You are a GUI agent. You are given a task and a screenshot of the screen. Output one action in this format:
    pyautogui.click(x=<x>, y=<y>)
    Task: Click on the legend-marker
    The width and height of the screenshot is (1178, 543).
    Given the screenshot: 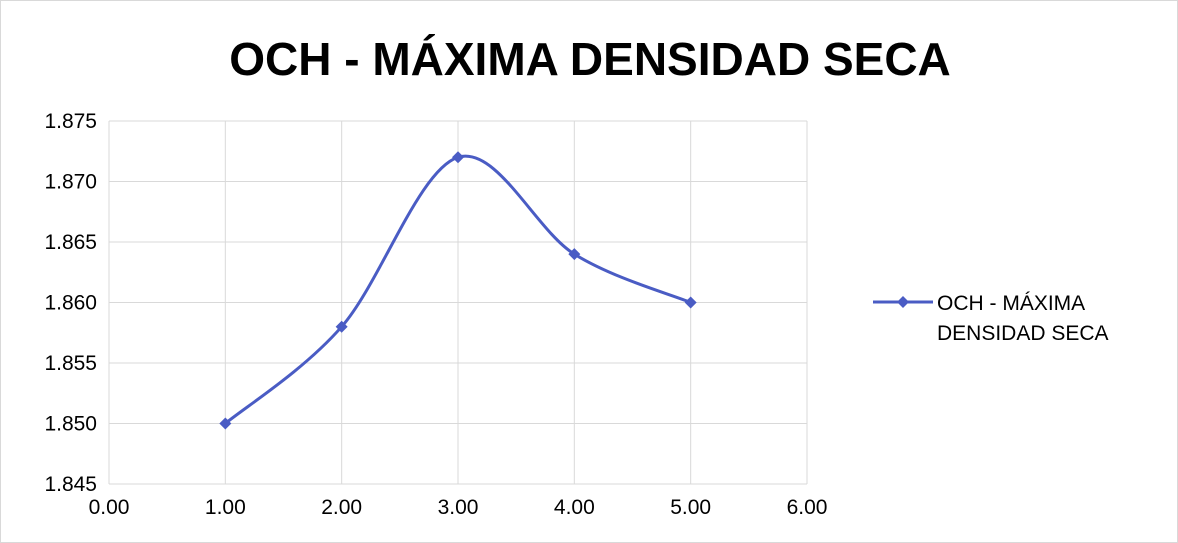 What is the action you would take?
    pyautogui.click(x=903, y=302)
    